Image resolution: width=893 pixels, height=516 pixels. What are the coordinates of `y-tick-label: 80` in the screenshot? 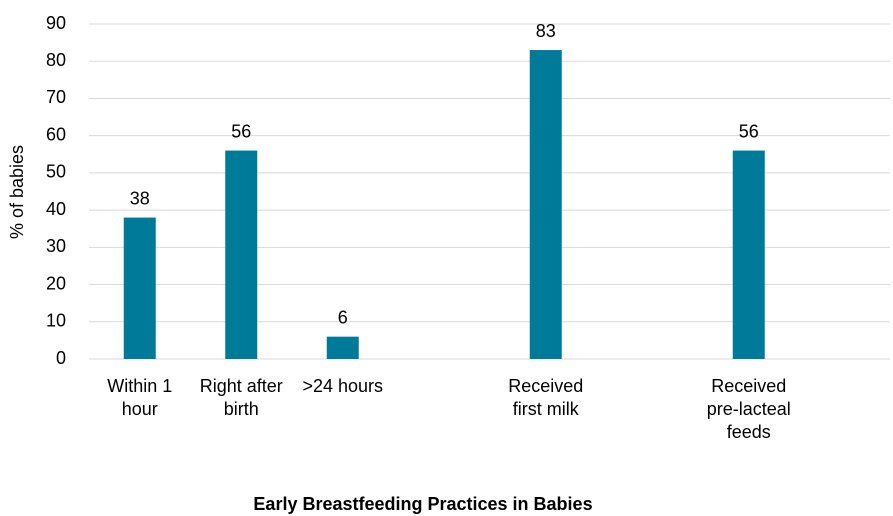 It's located at (56, 60).